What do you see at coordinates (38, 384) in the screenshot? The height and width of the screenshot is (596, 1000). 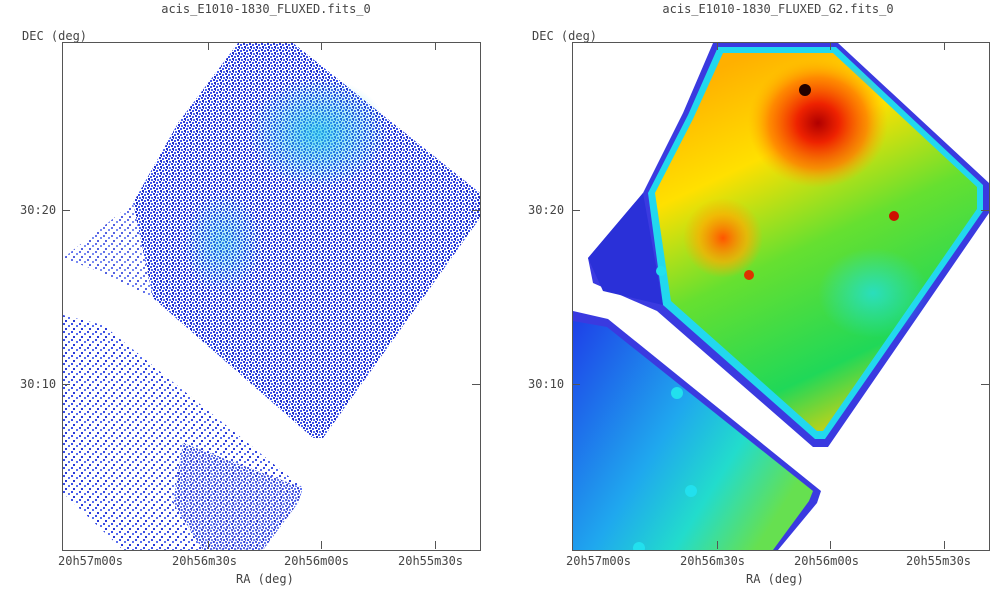 I see `left-dec-tick-label: 30:10` at bounding box center [38, 384].